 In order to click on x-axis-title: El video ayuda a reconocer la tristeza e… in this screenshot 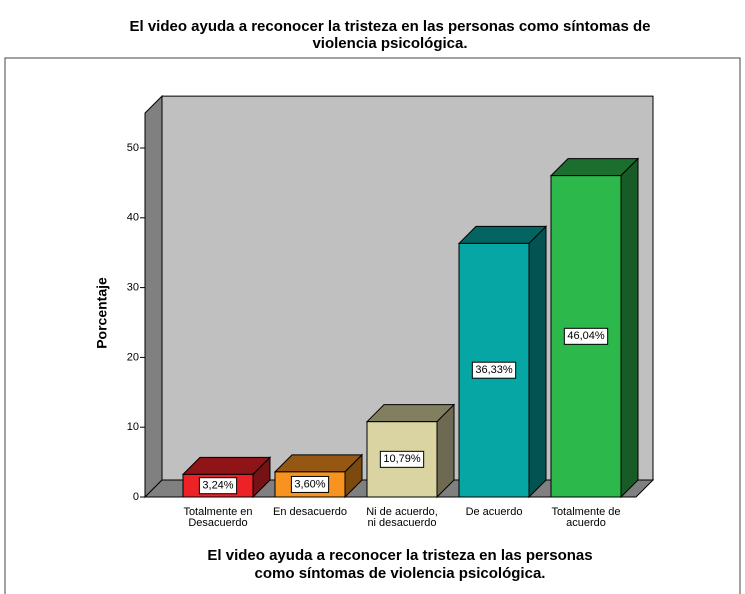, I will do `click(399, 555)`.